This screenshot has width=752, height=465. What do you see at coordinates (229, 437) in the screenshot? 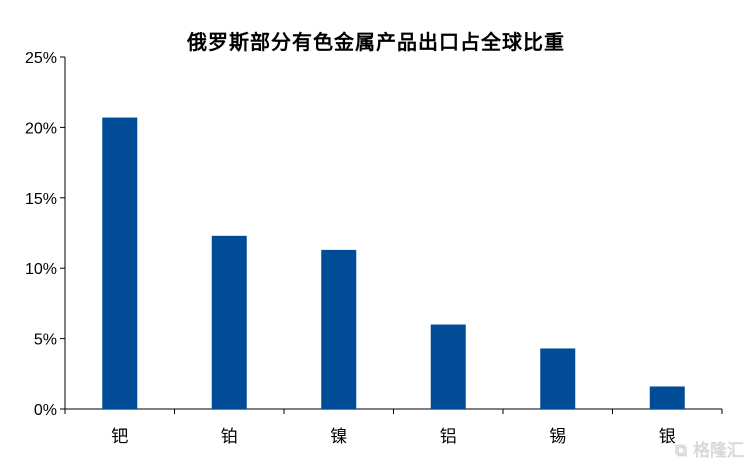
I see `x-tick-label: 铂` at bounding box center [229, 437].